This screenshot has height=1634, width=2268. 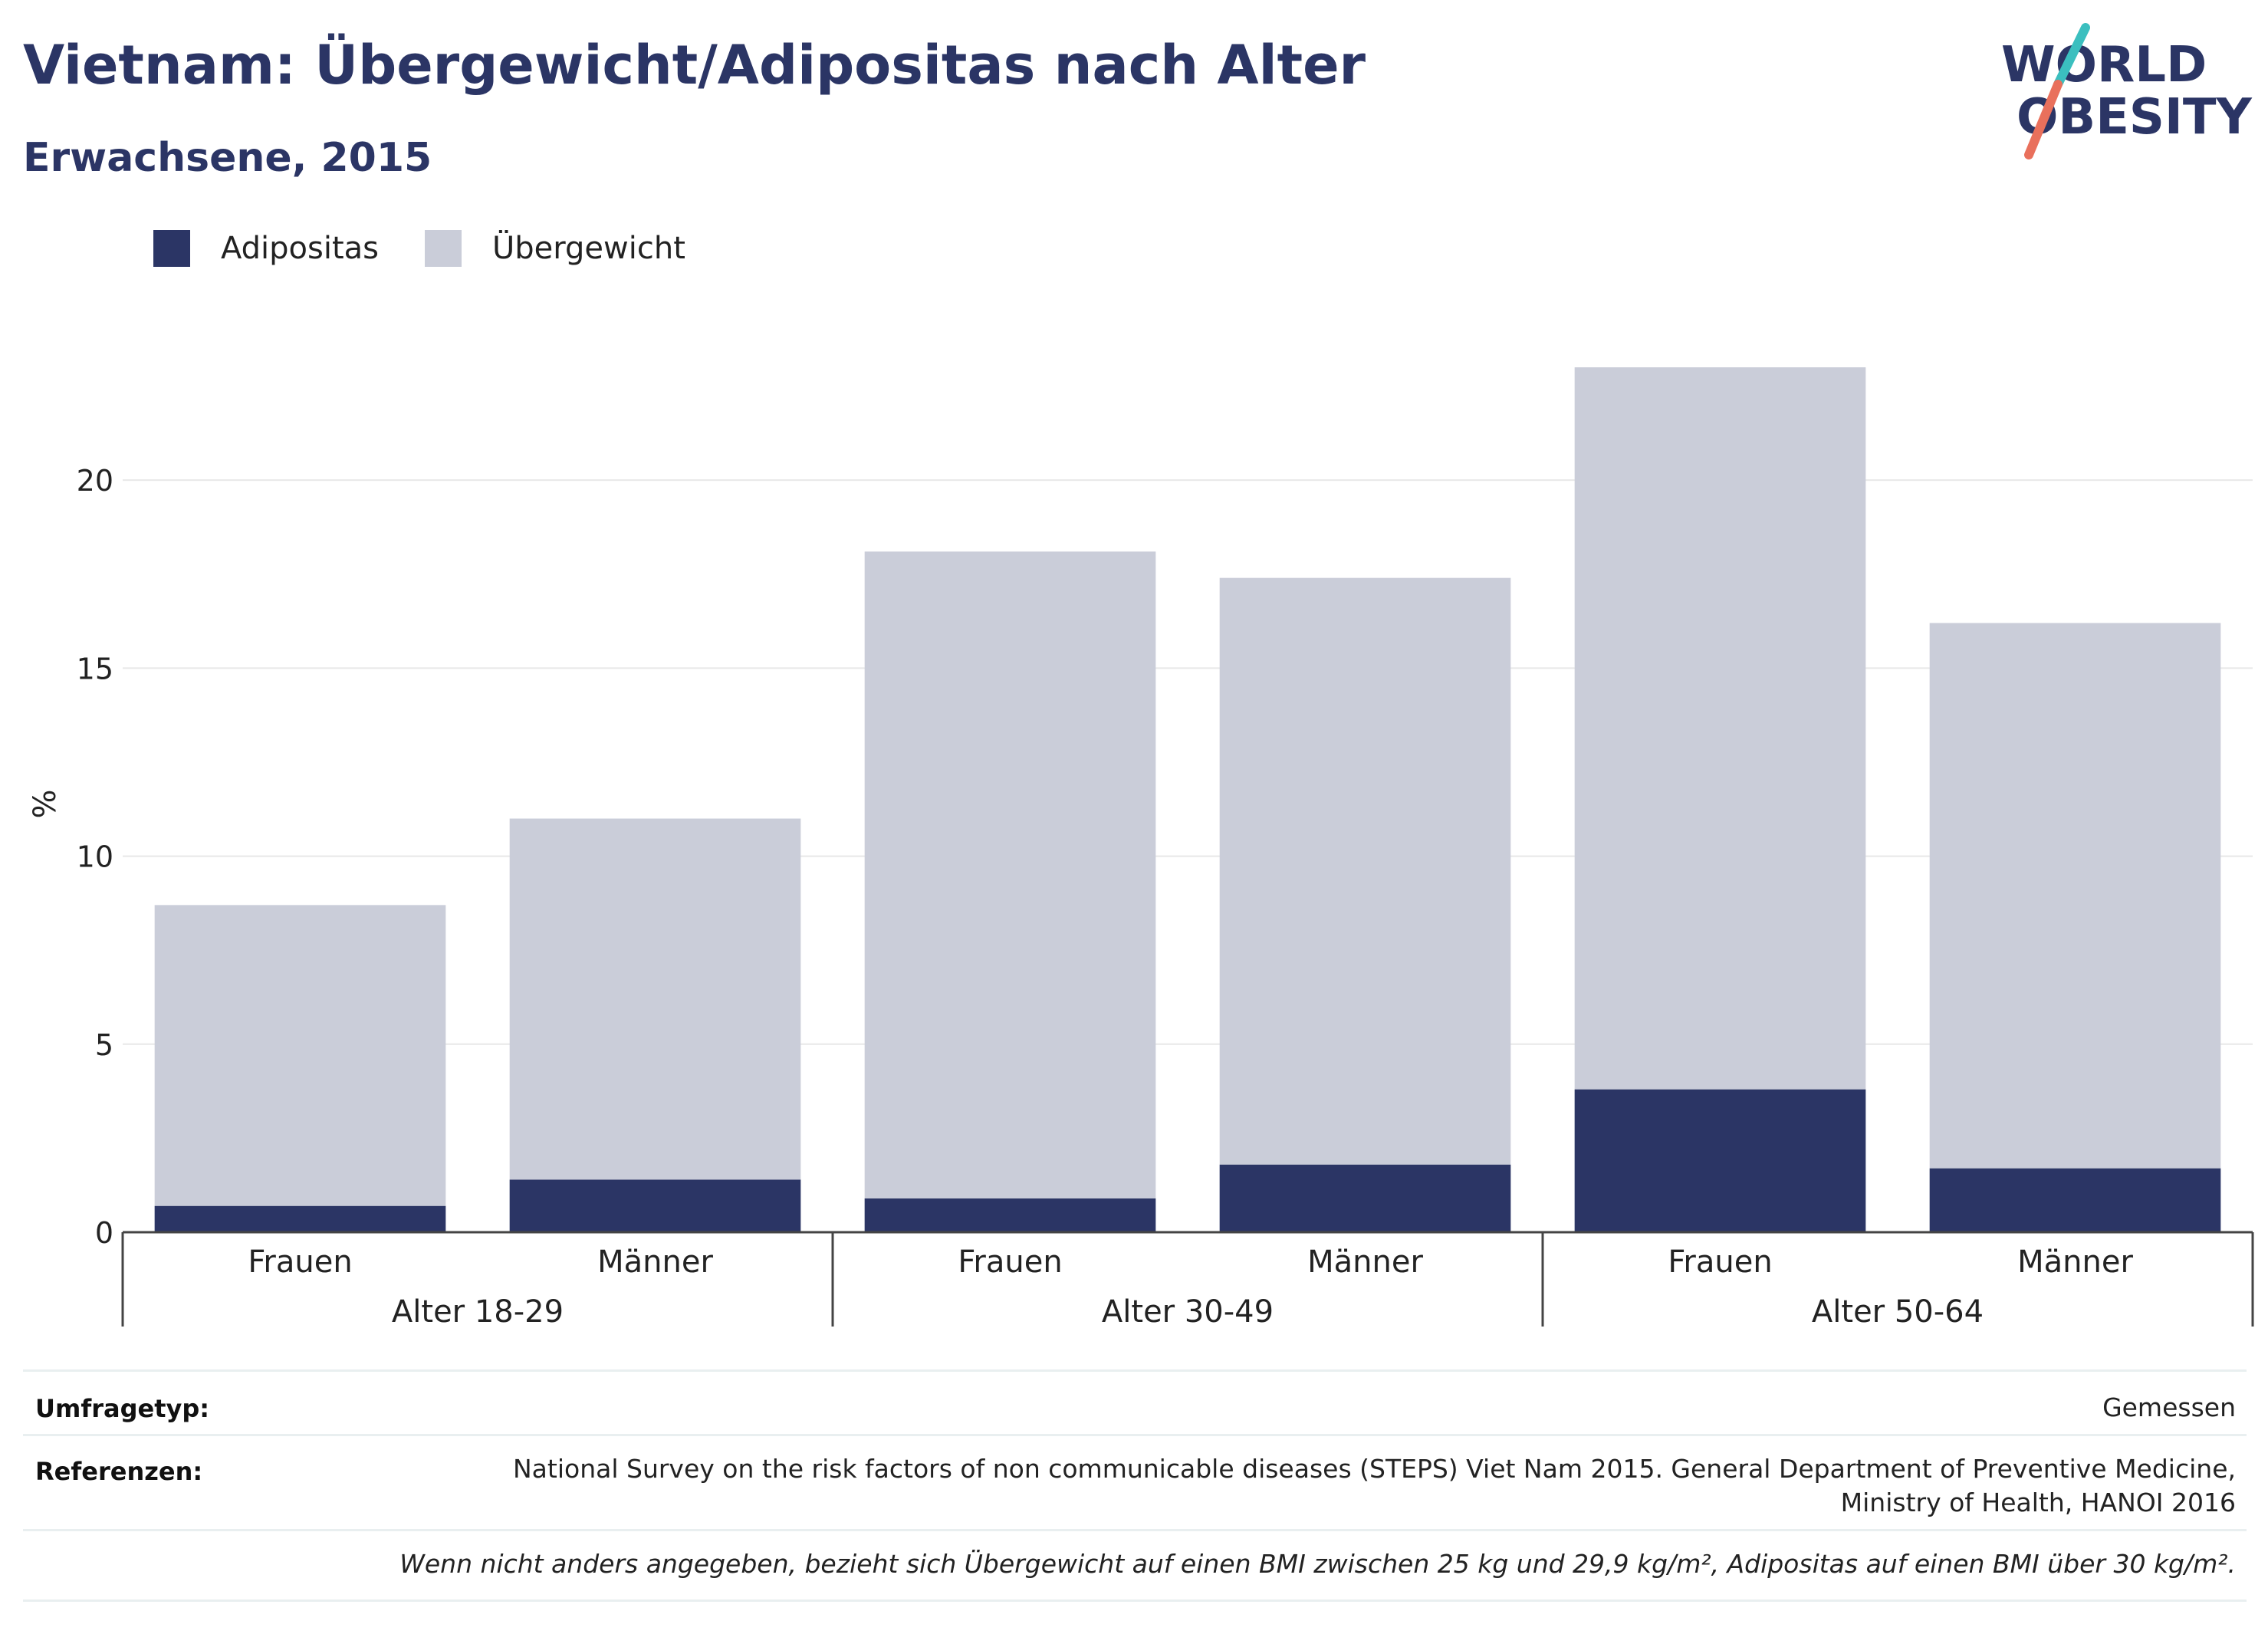 What do you see at coordinates (2169, 1407) in the screenshot?
I see `survey-type-value: Gemessen` at bounding box center [2169, 1407].